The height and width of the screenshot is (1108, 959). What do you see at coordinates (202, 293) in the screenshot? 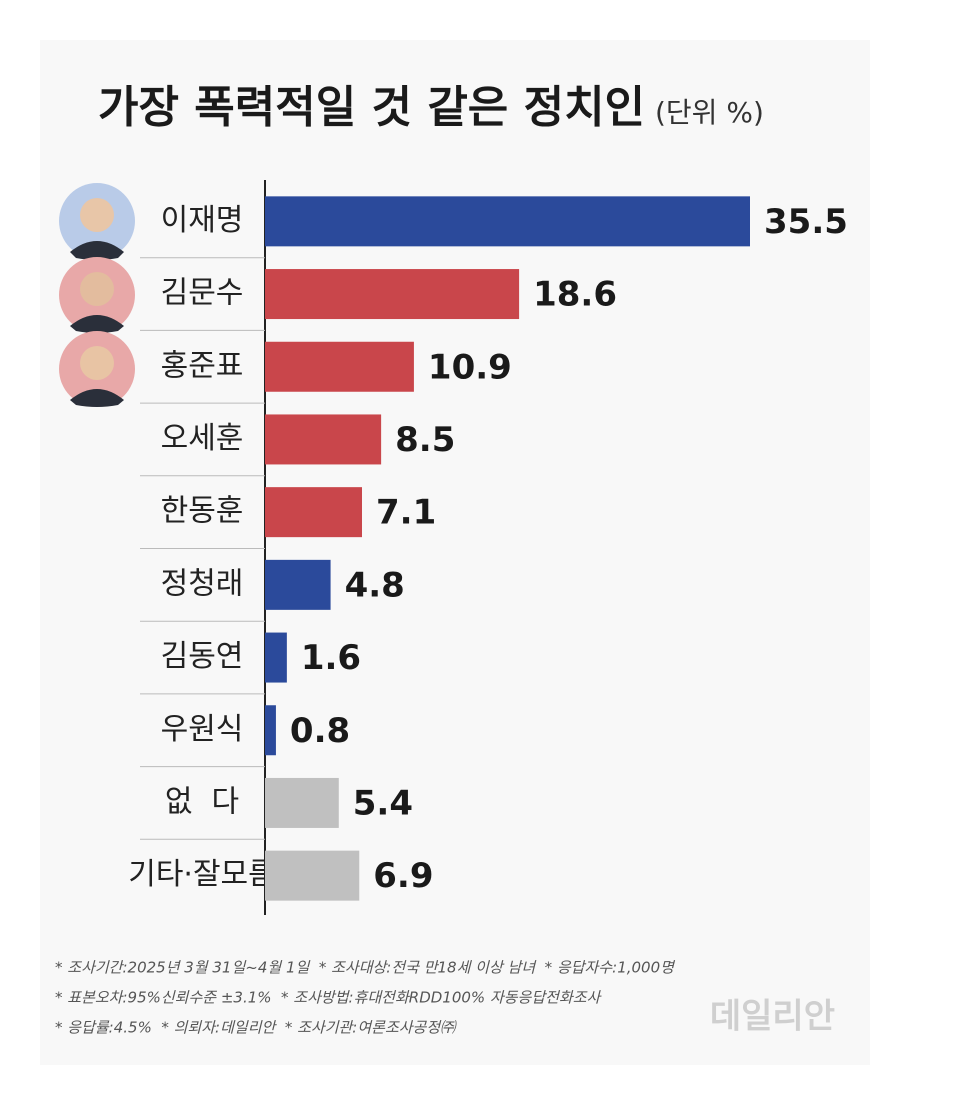
I see `category-label: 김문수` at bounding box center [202, 293].